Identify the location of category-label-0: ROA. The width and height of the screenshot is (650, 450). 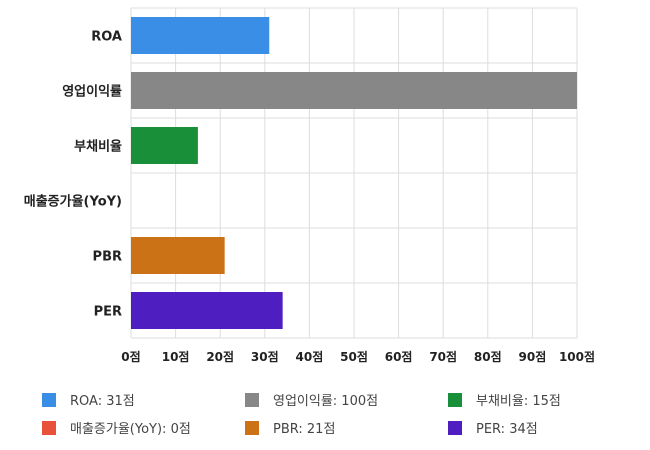
(106, 37).